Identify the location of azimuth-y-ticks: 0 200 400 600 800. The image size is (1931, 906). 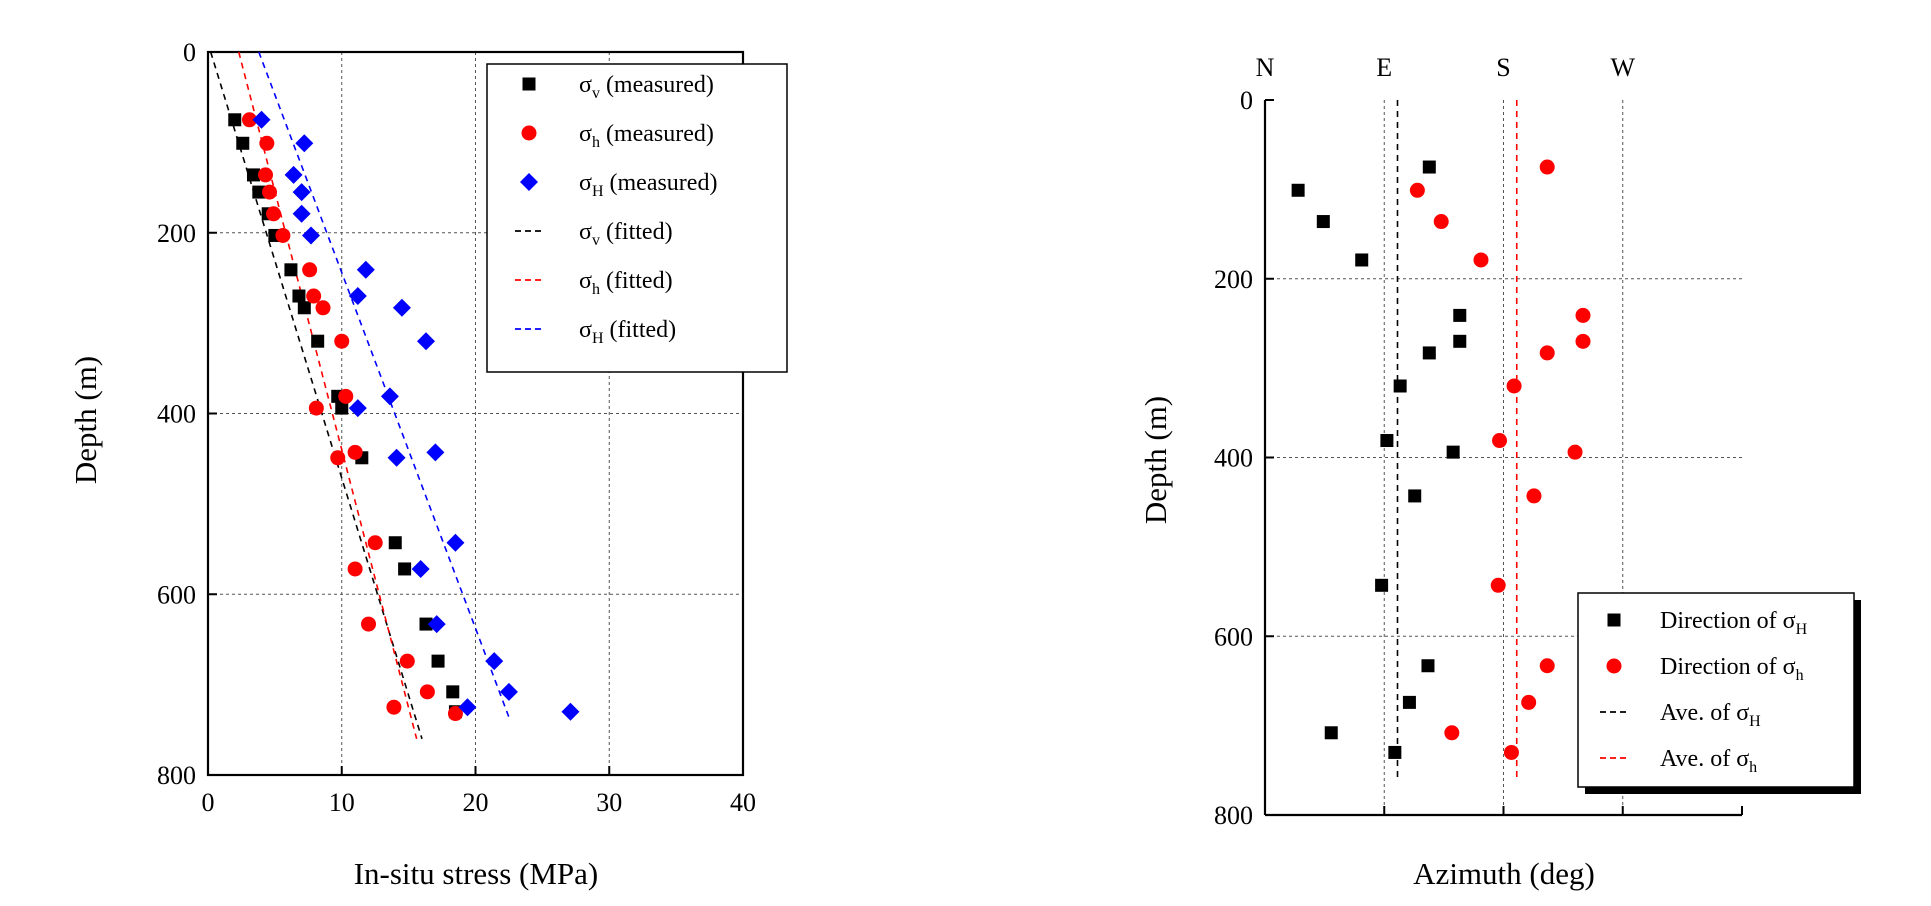
(1244, 458).